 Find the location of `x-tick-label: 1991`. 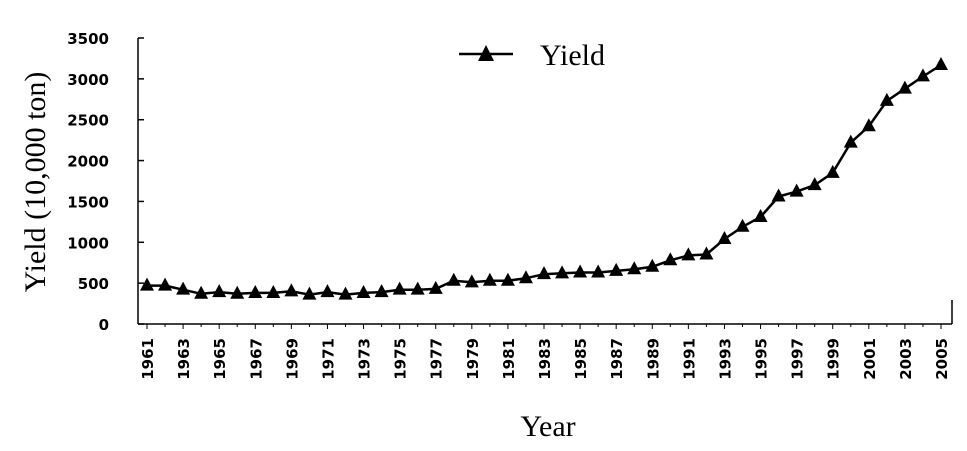

x-tick-label: 1991 is located at coordinates (689, 359).